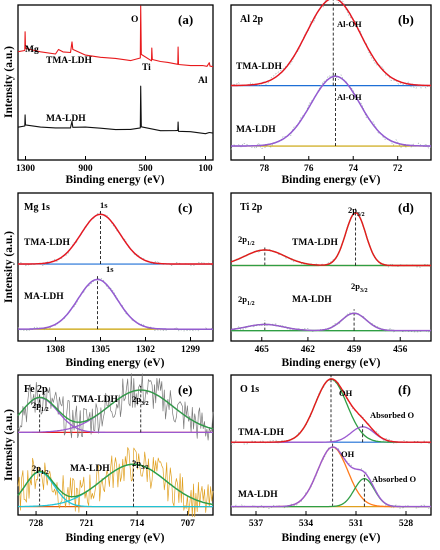  Describe the element at coordinates (400, 350) in the screenshot. I see `panel-d-xtick-label-3: 456` at that location.